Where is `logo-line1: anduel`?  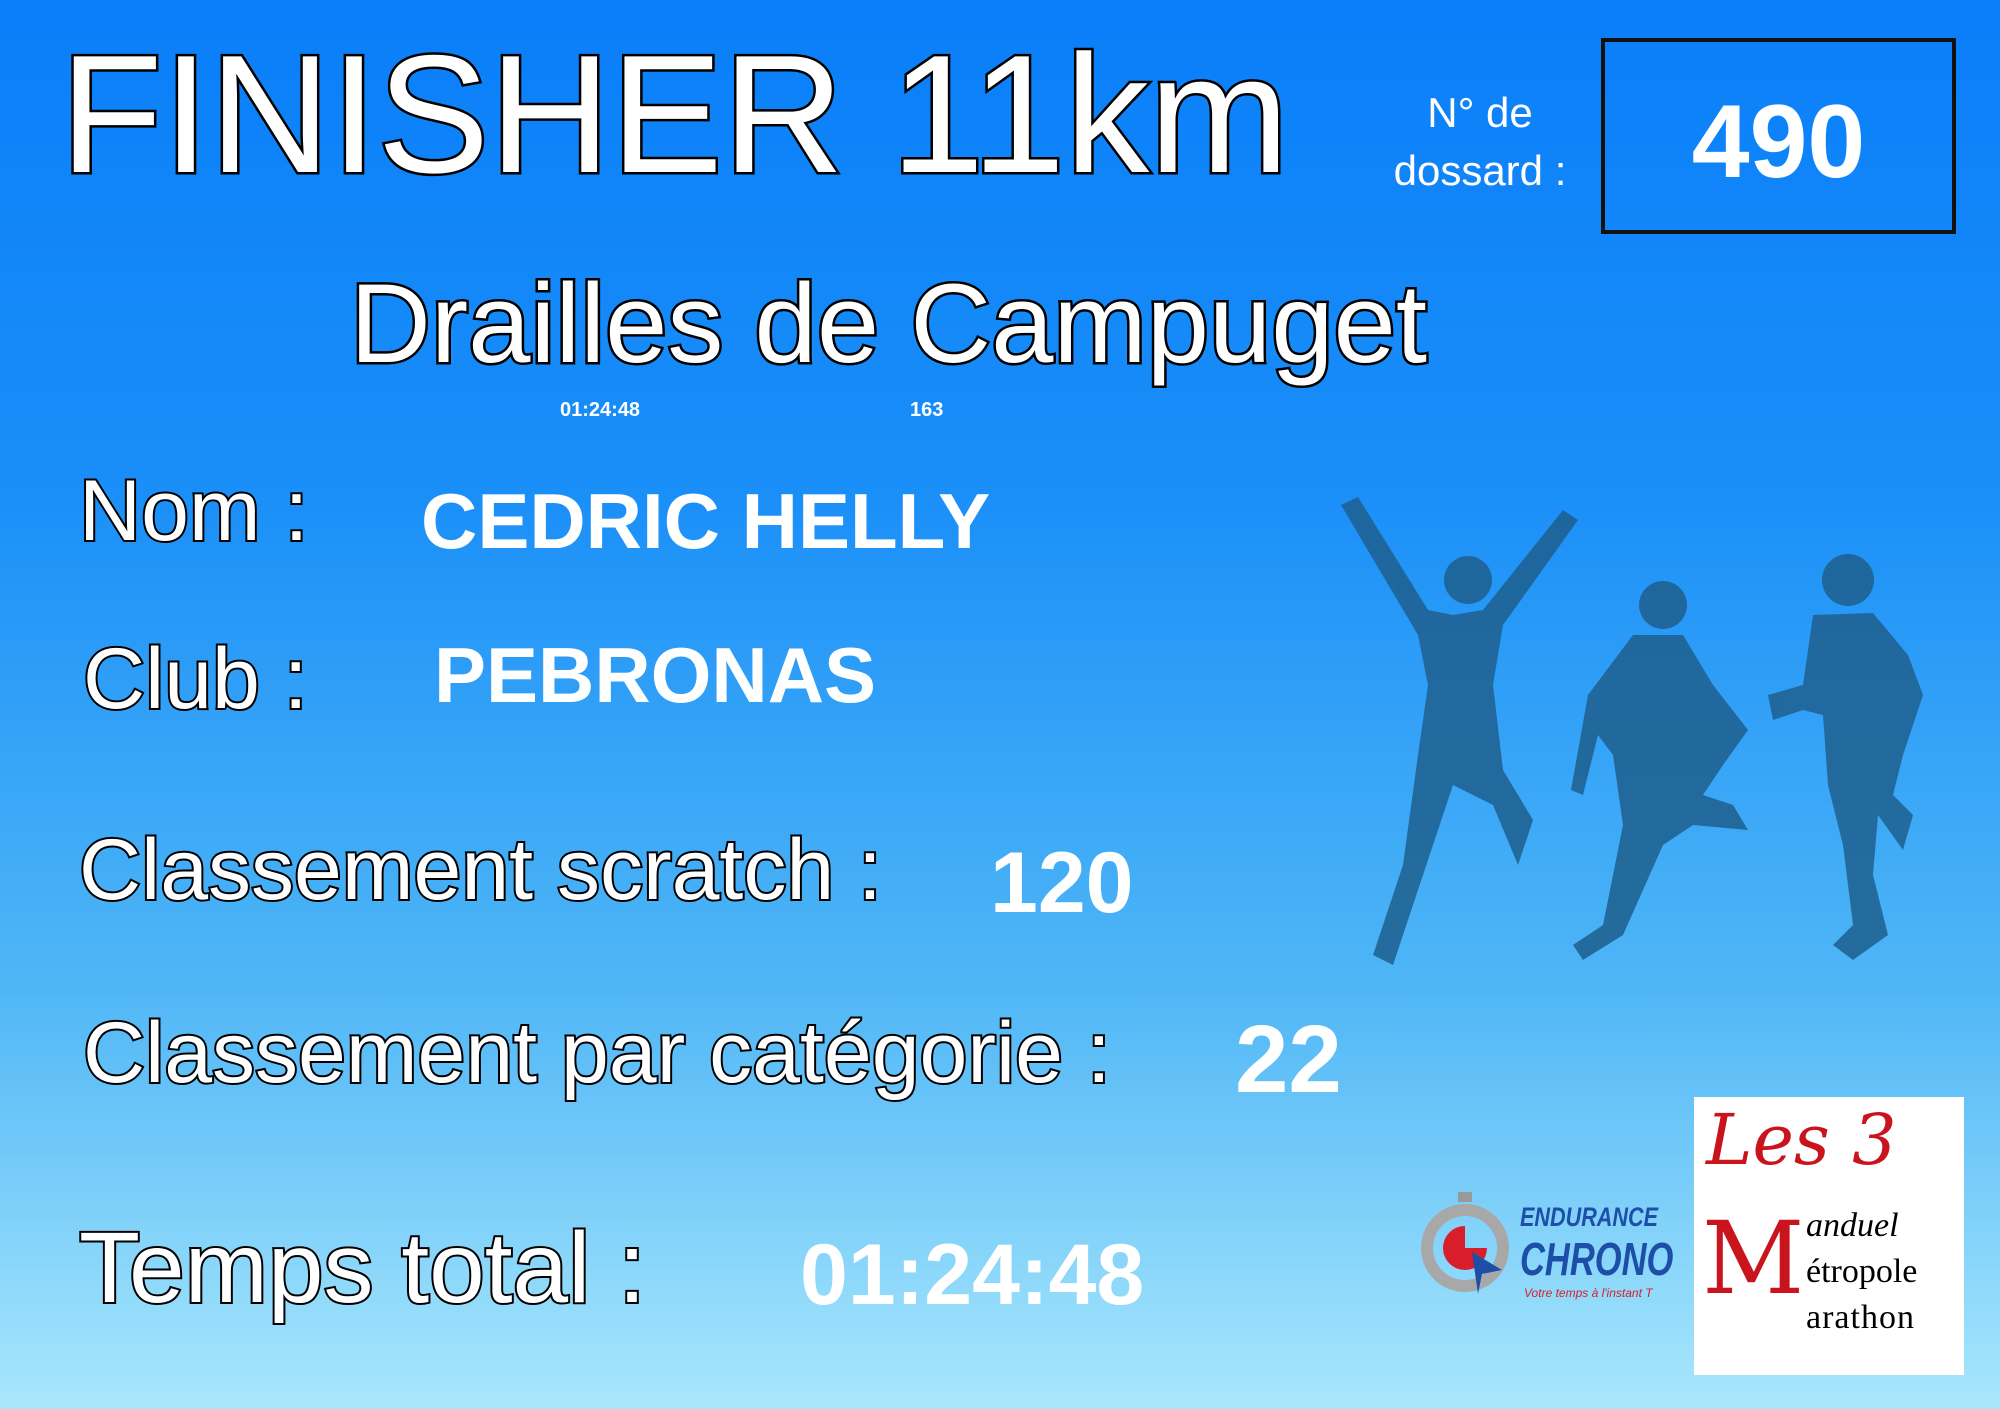
logo-line1: anduel is located at coordinates (1852, 1225).